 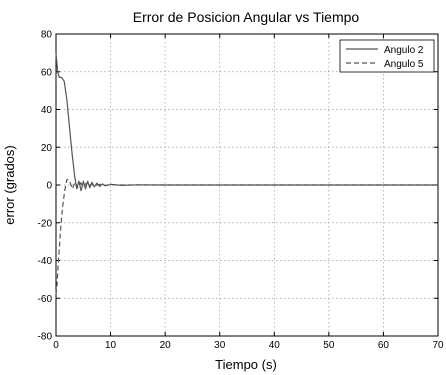 What do you see at coordinates (45, 261) in the screenshot?
I see `y-tick-label: -40` at bounding box center [45, 261].